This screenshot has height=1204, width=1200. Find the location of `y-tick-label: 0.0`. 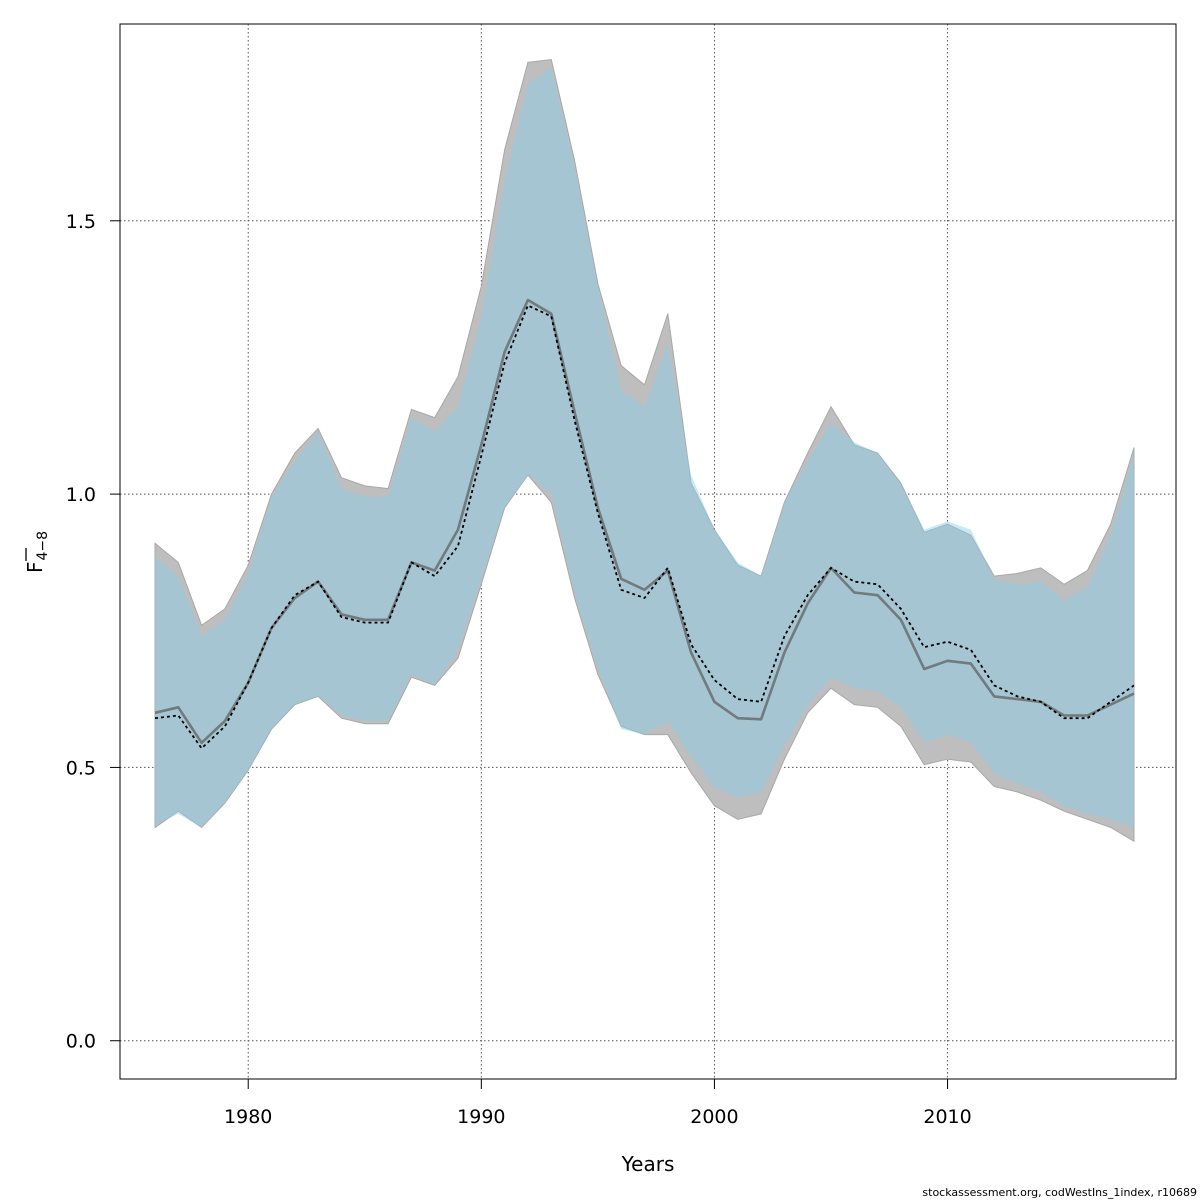

y-tick-label: 0.0 is located at coordinates (81, 1042).